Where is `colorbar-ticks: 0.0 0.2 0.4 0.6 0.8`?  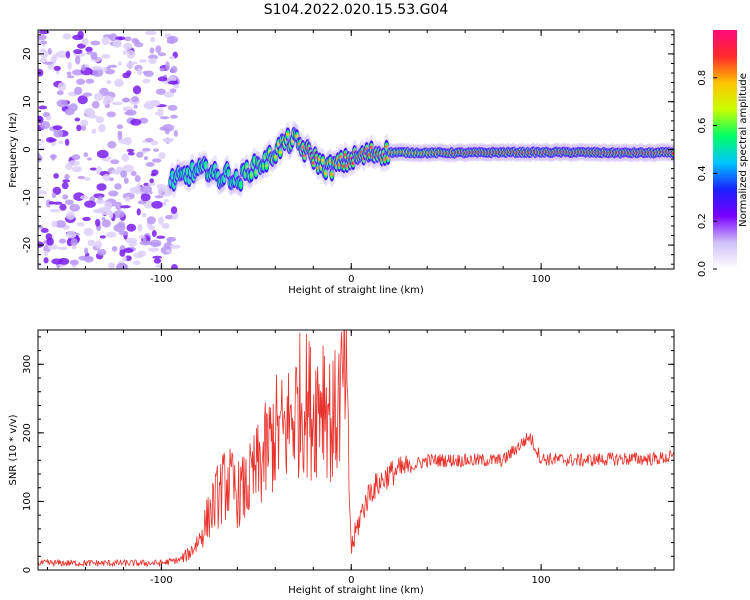 colorbar-ticks: 0.0 0.2 0.4 0.6 0.8 is located at coordinates (707, 173).